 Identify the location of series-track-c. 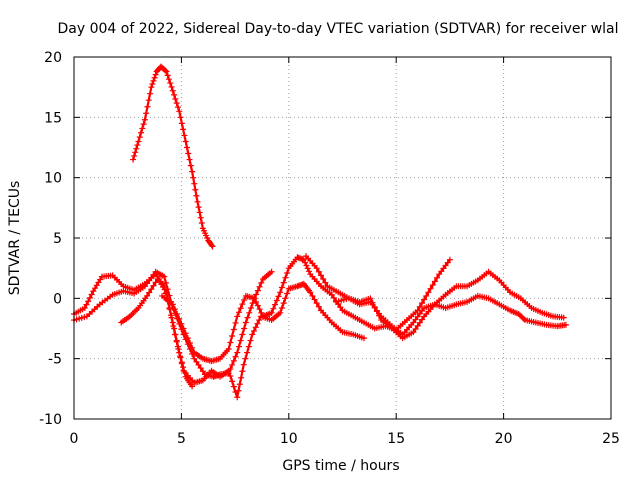
(242, 338).